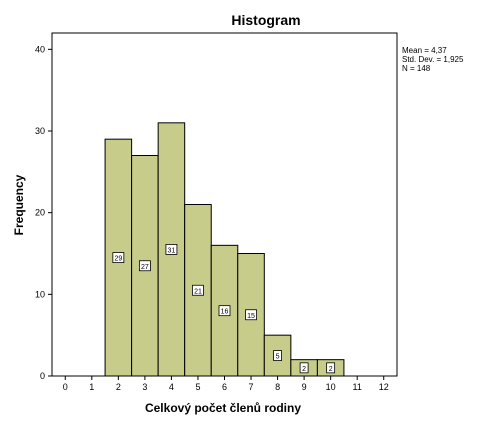  Describe the element at coordinates (144, 387) in the screenshot. I see `x-tick-label: 3` at that location.